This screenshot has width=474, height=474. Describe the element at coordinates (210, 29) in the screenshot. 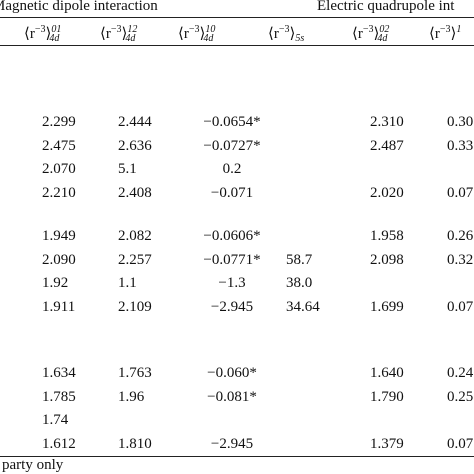

I see `header-sup: 10` at that location.